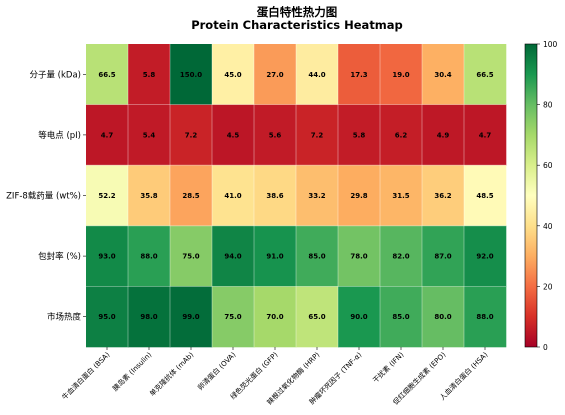  Describe the element at coordinates (548, 226) in the screenshot. I see `colorbar-tick-label: 40` at that location.